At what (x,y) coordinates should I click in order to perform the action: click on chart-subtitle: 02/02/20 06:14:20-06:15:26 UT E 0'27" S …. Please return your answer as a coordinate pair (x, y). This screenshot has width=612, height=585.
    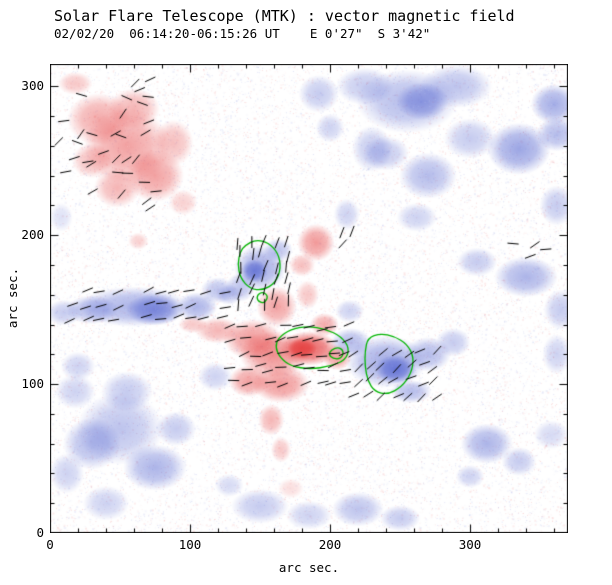
    Looking at the image, I should click on (242, 33).